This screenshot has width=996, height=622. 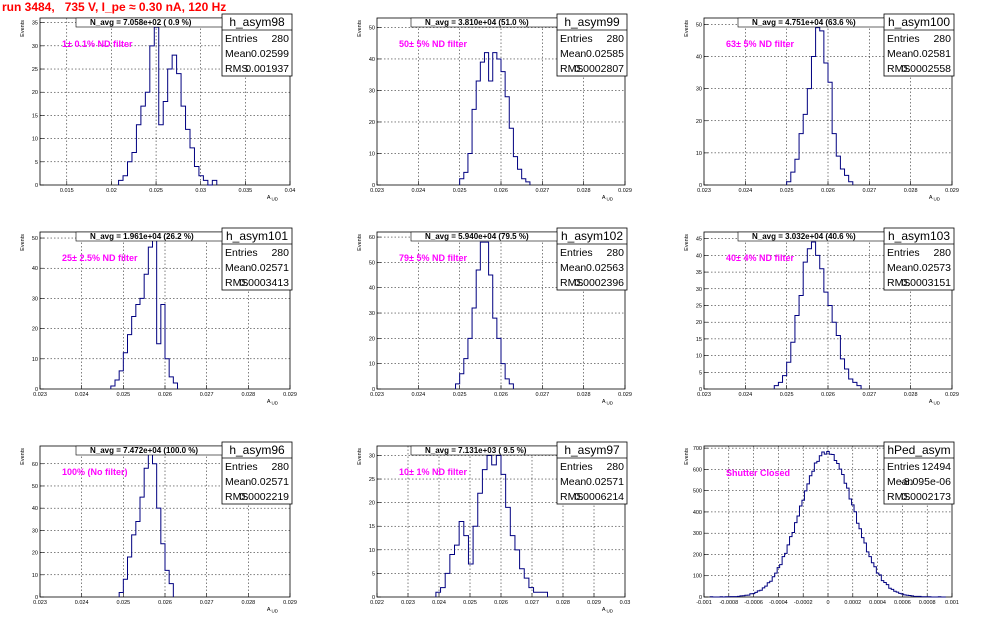 What do you see at coordinates (573, 268) in the screenshot?
I see `stats-label: Mean` at bounding box center [573, 268].